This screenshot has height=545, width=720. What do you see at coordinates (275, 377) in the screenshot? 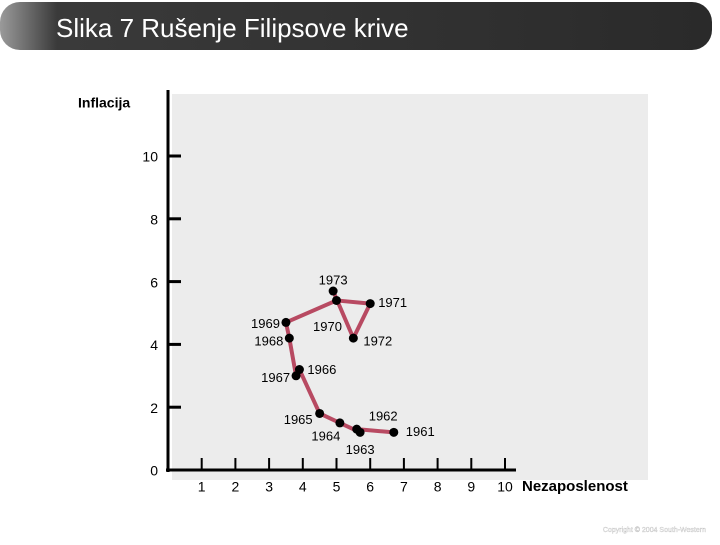
I see `point-label: 1967` at bounding box center [275, 377].